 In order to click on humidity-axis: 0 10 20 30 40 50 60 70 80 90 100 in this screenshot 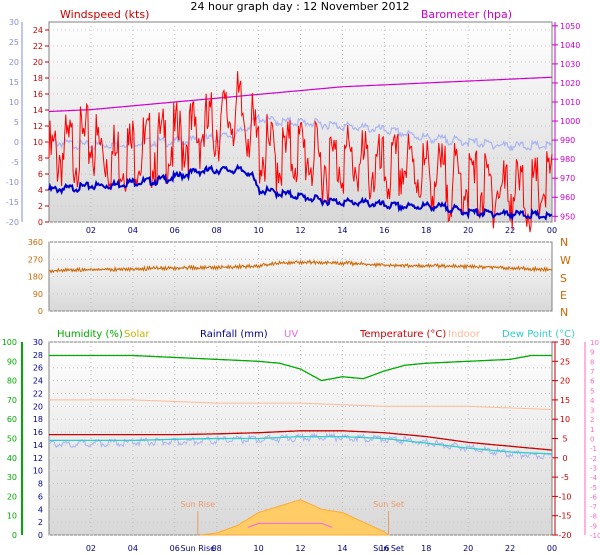, I will do `click(12, 439)`.